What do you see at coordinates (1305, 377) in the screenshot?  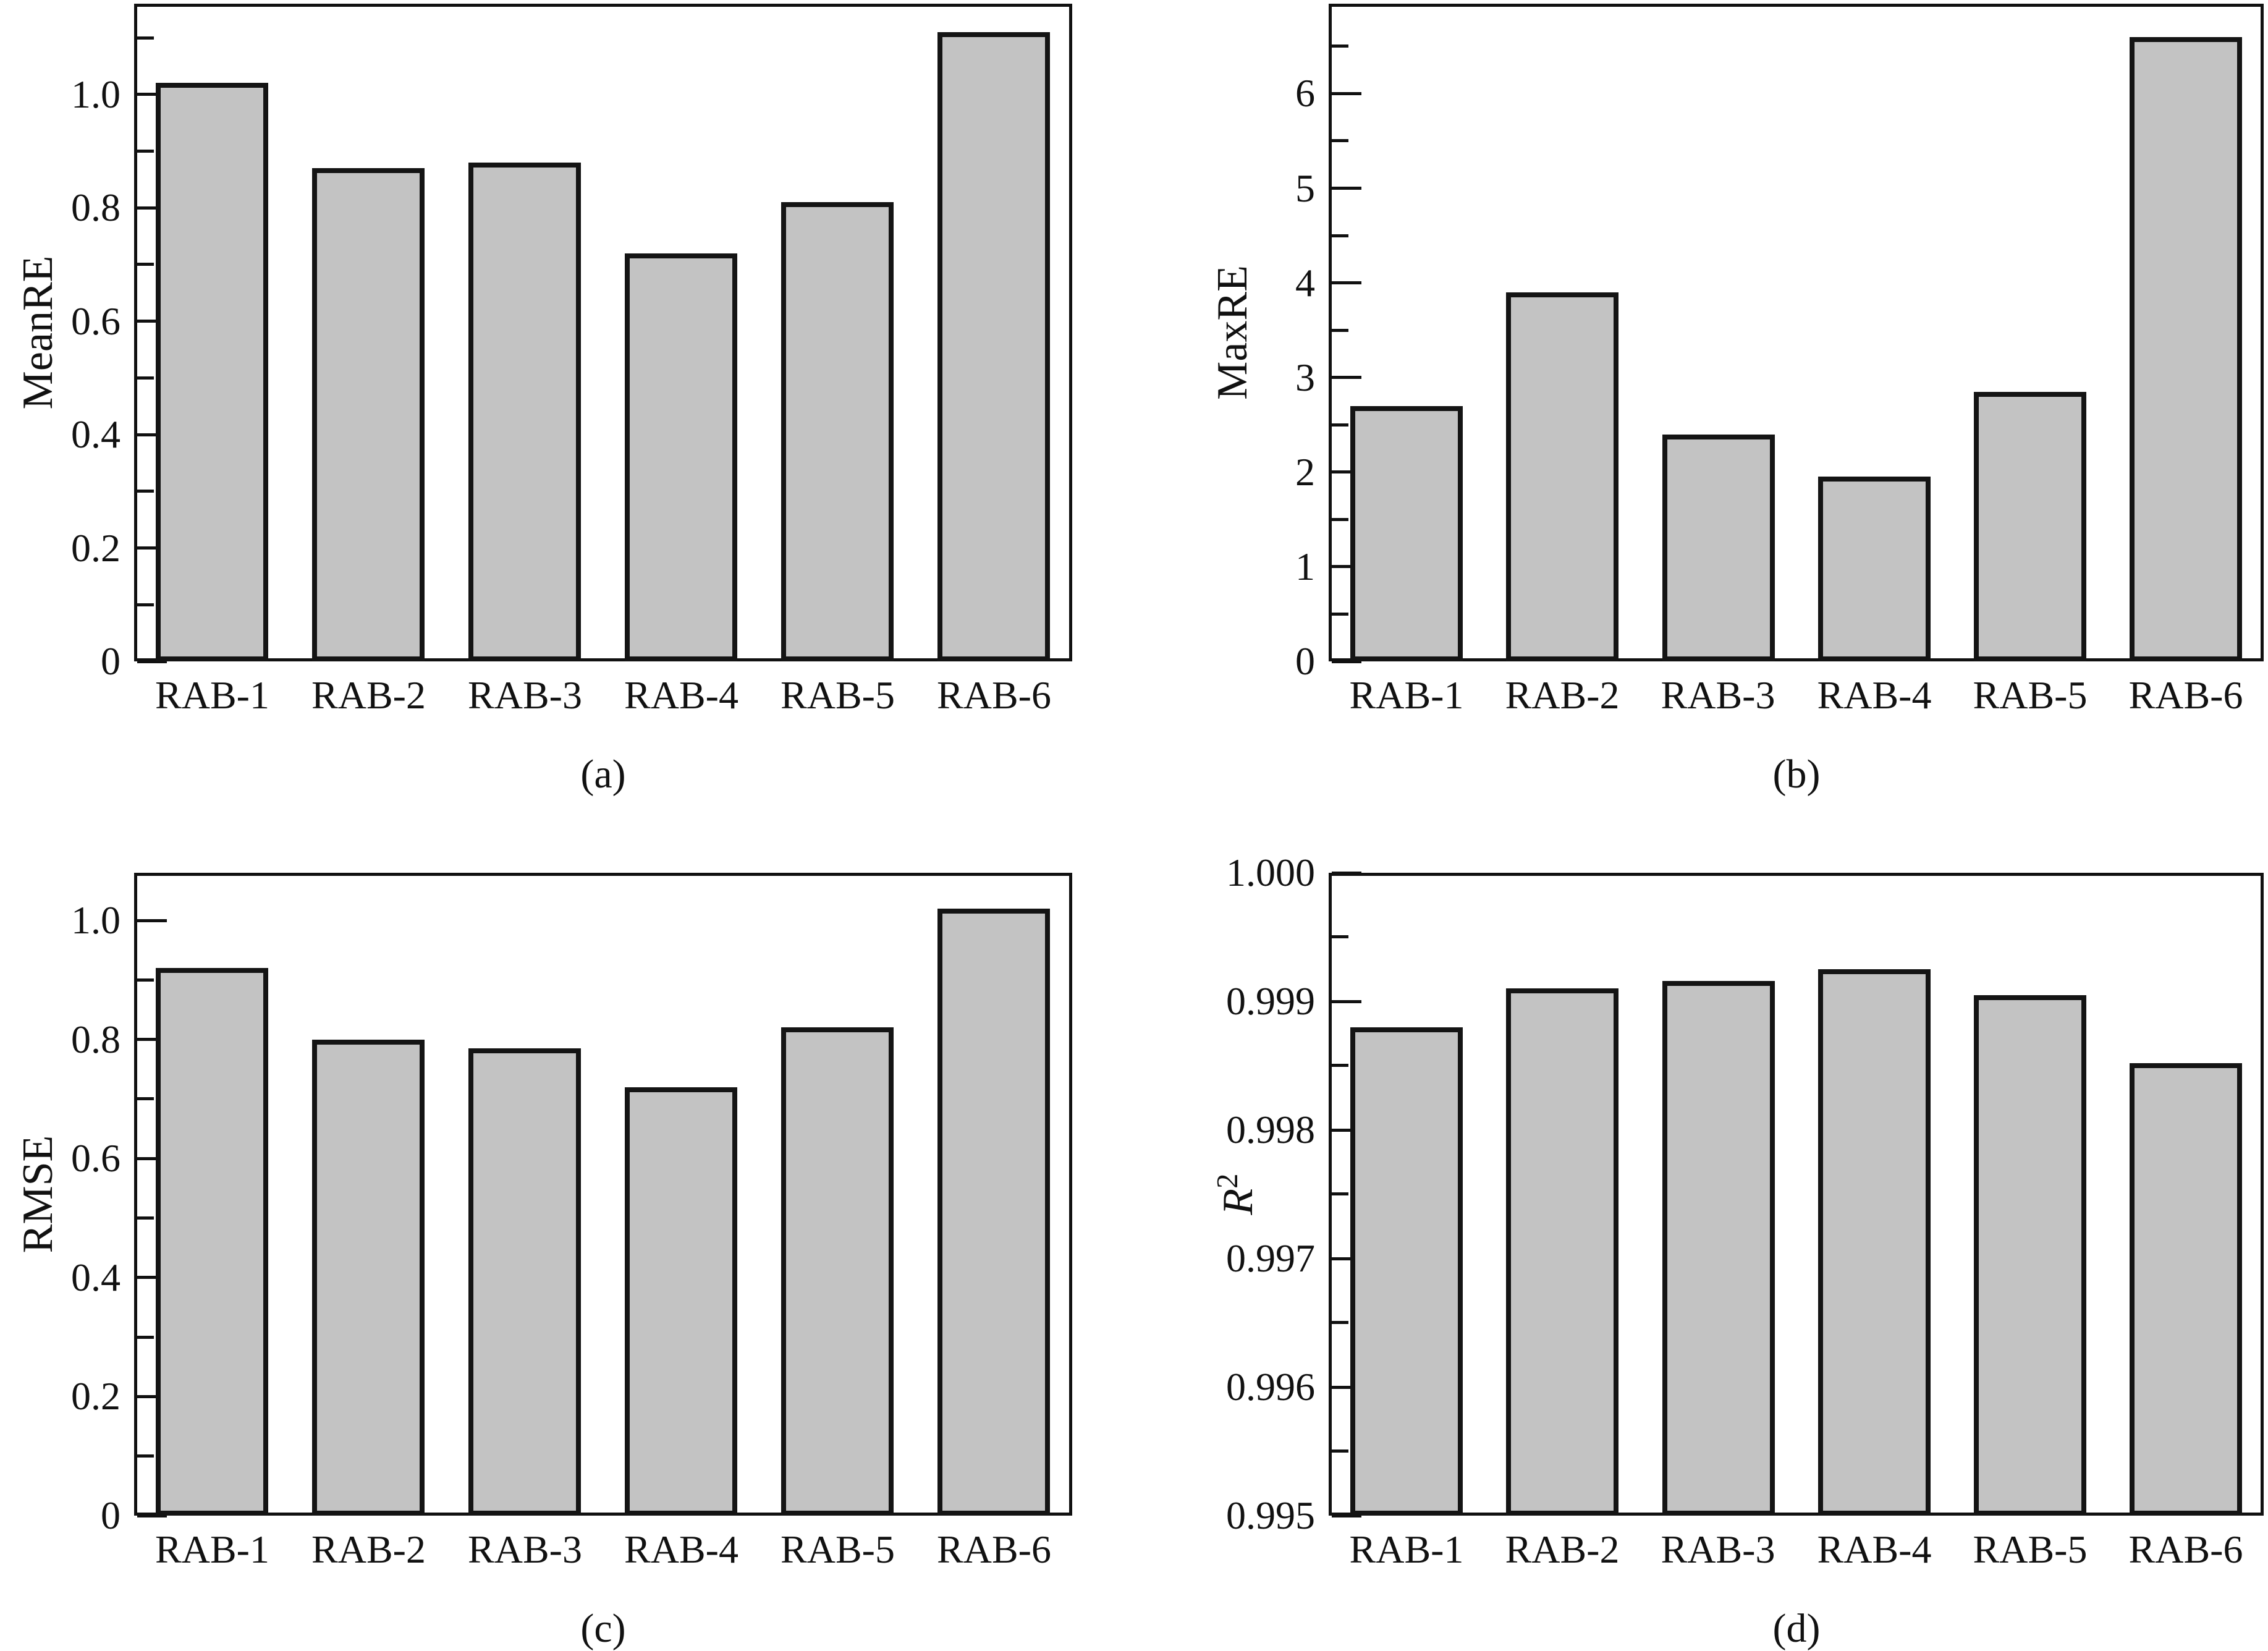 I see `y-tick-label: 3` at bounding box center [1305, 377].